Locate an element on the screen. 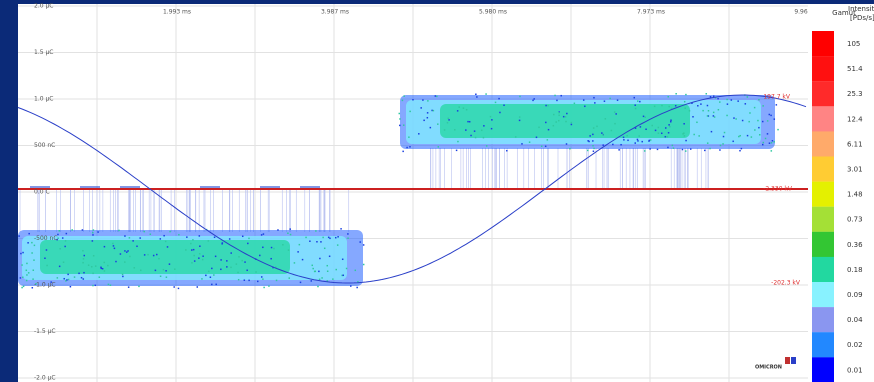 The image size is (874, 382). y-axis-label: 2.0 µC is located at coordinates (43, 6).